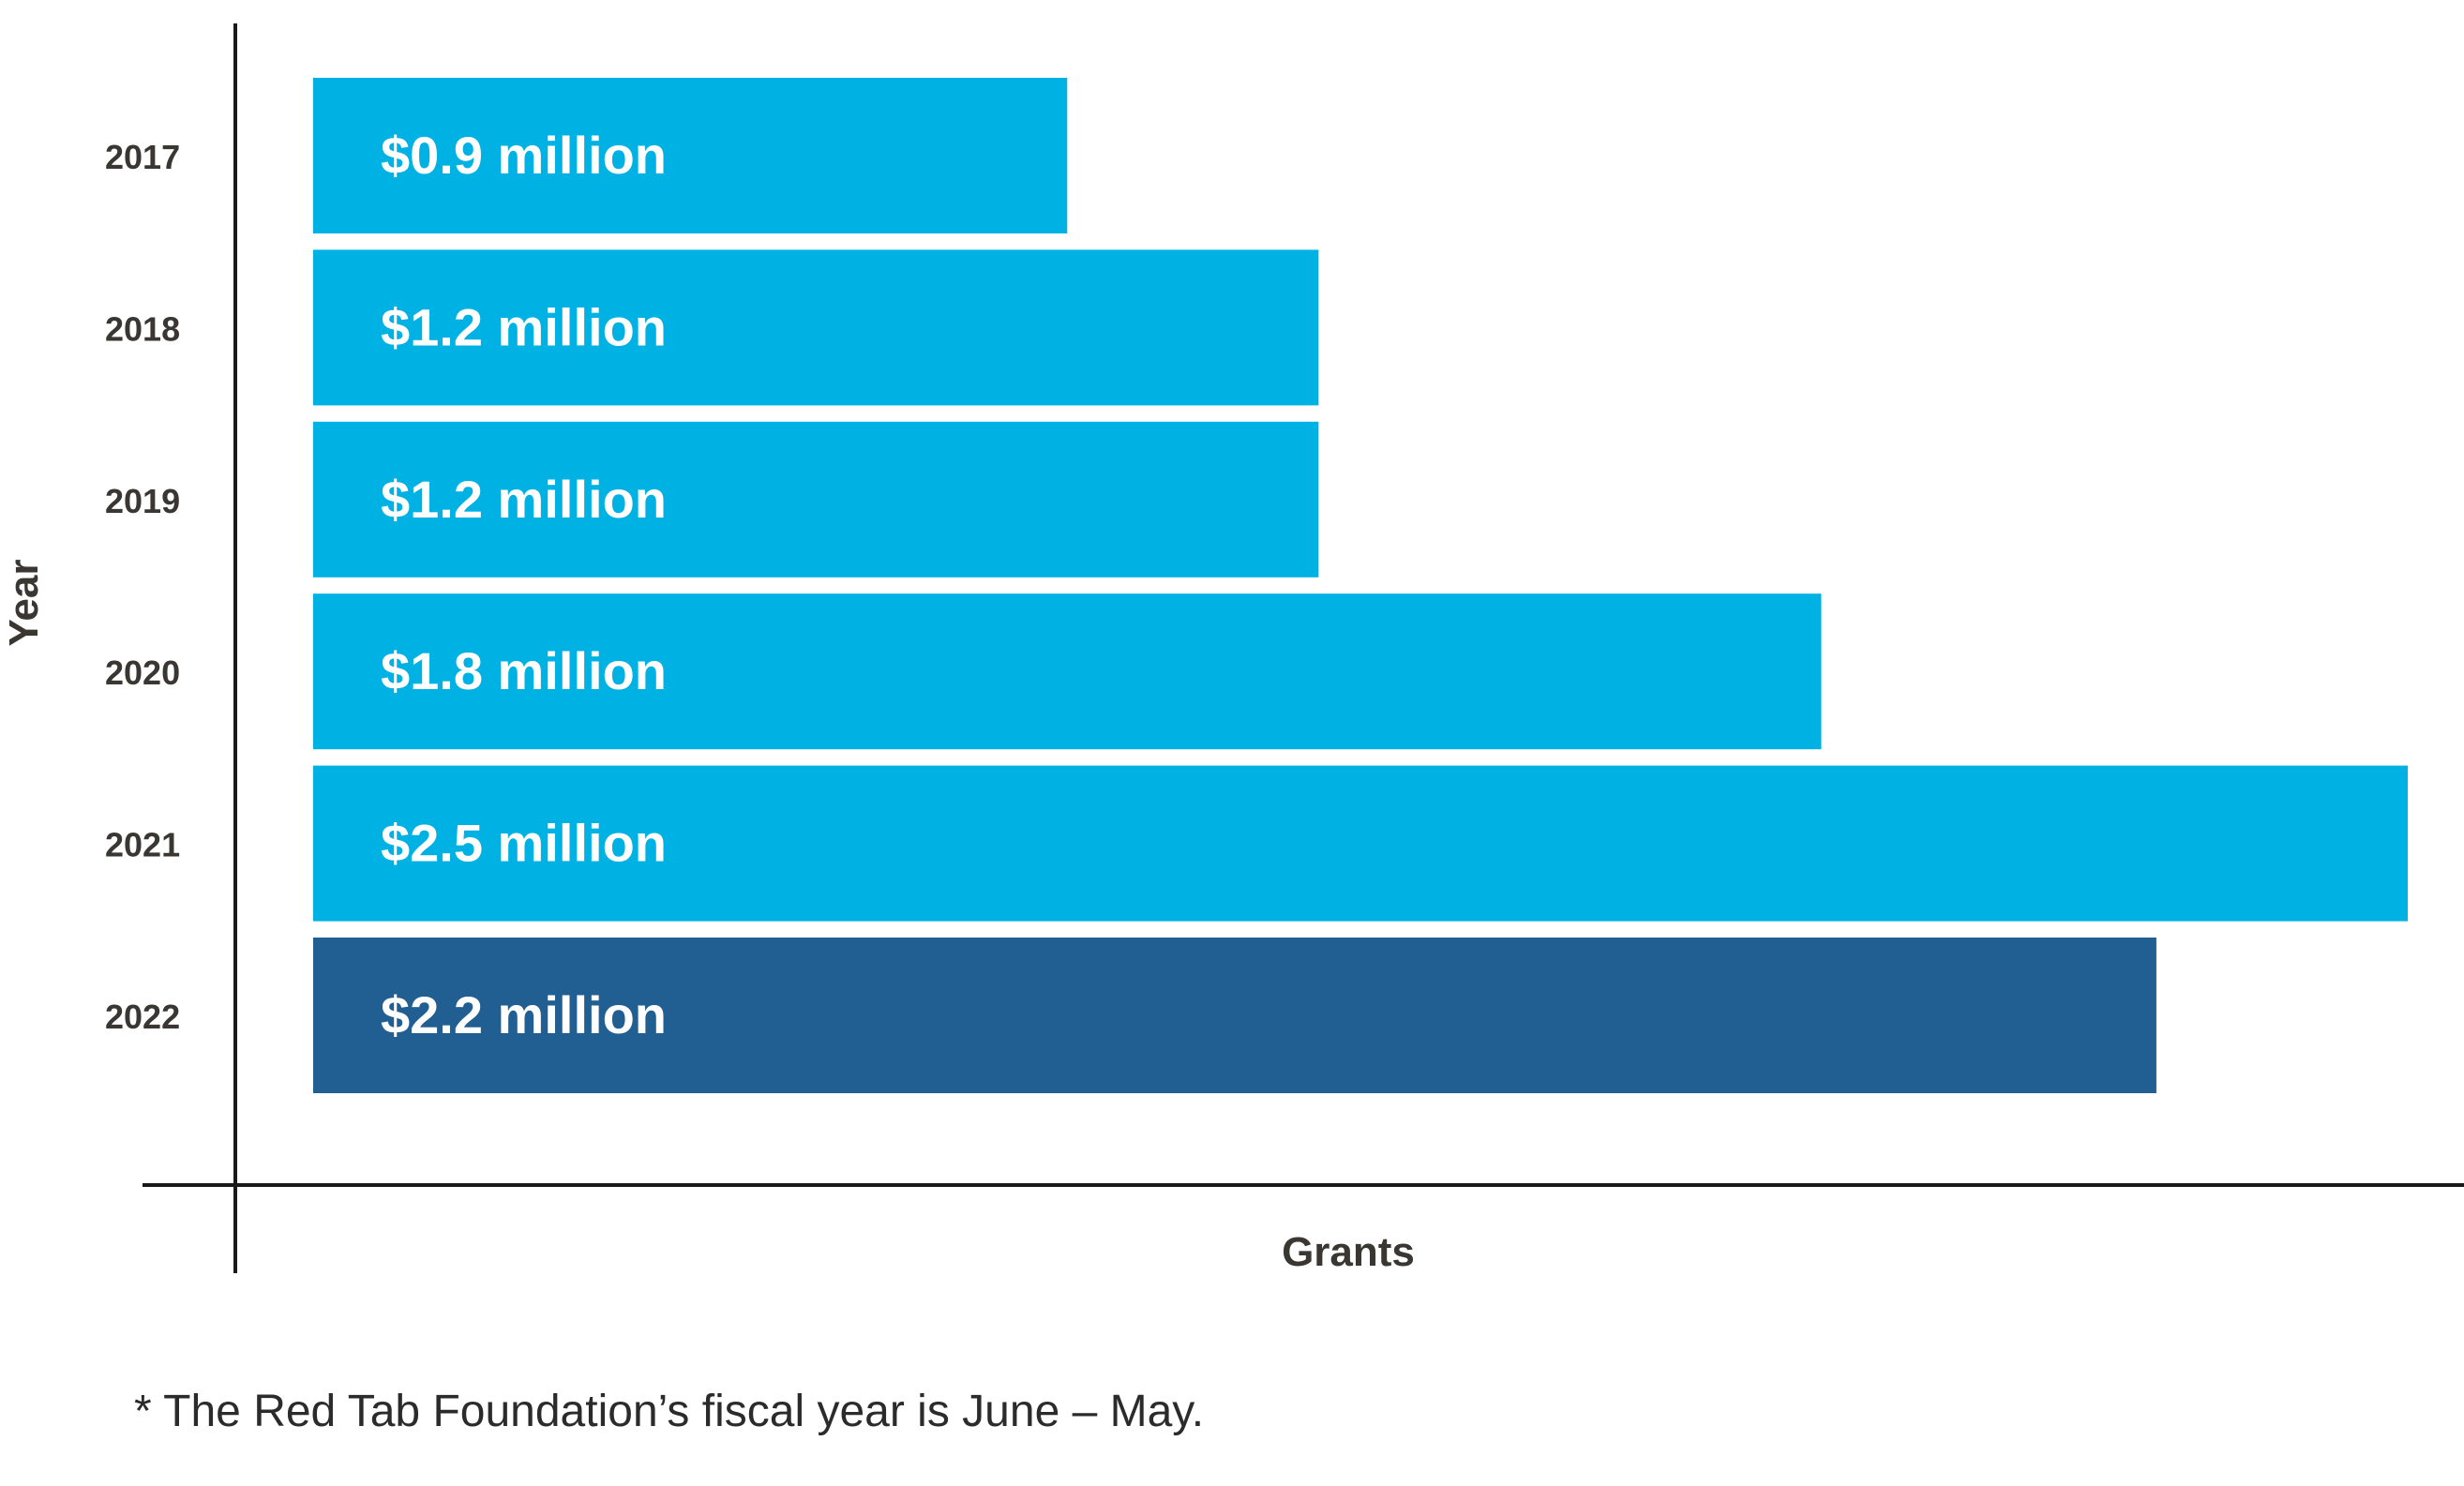  What do you see at coordinates (24, 603) in the screenshot?
I see `y-axis-label: Year` at bounding box center [24, 603].